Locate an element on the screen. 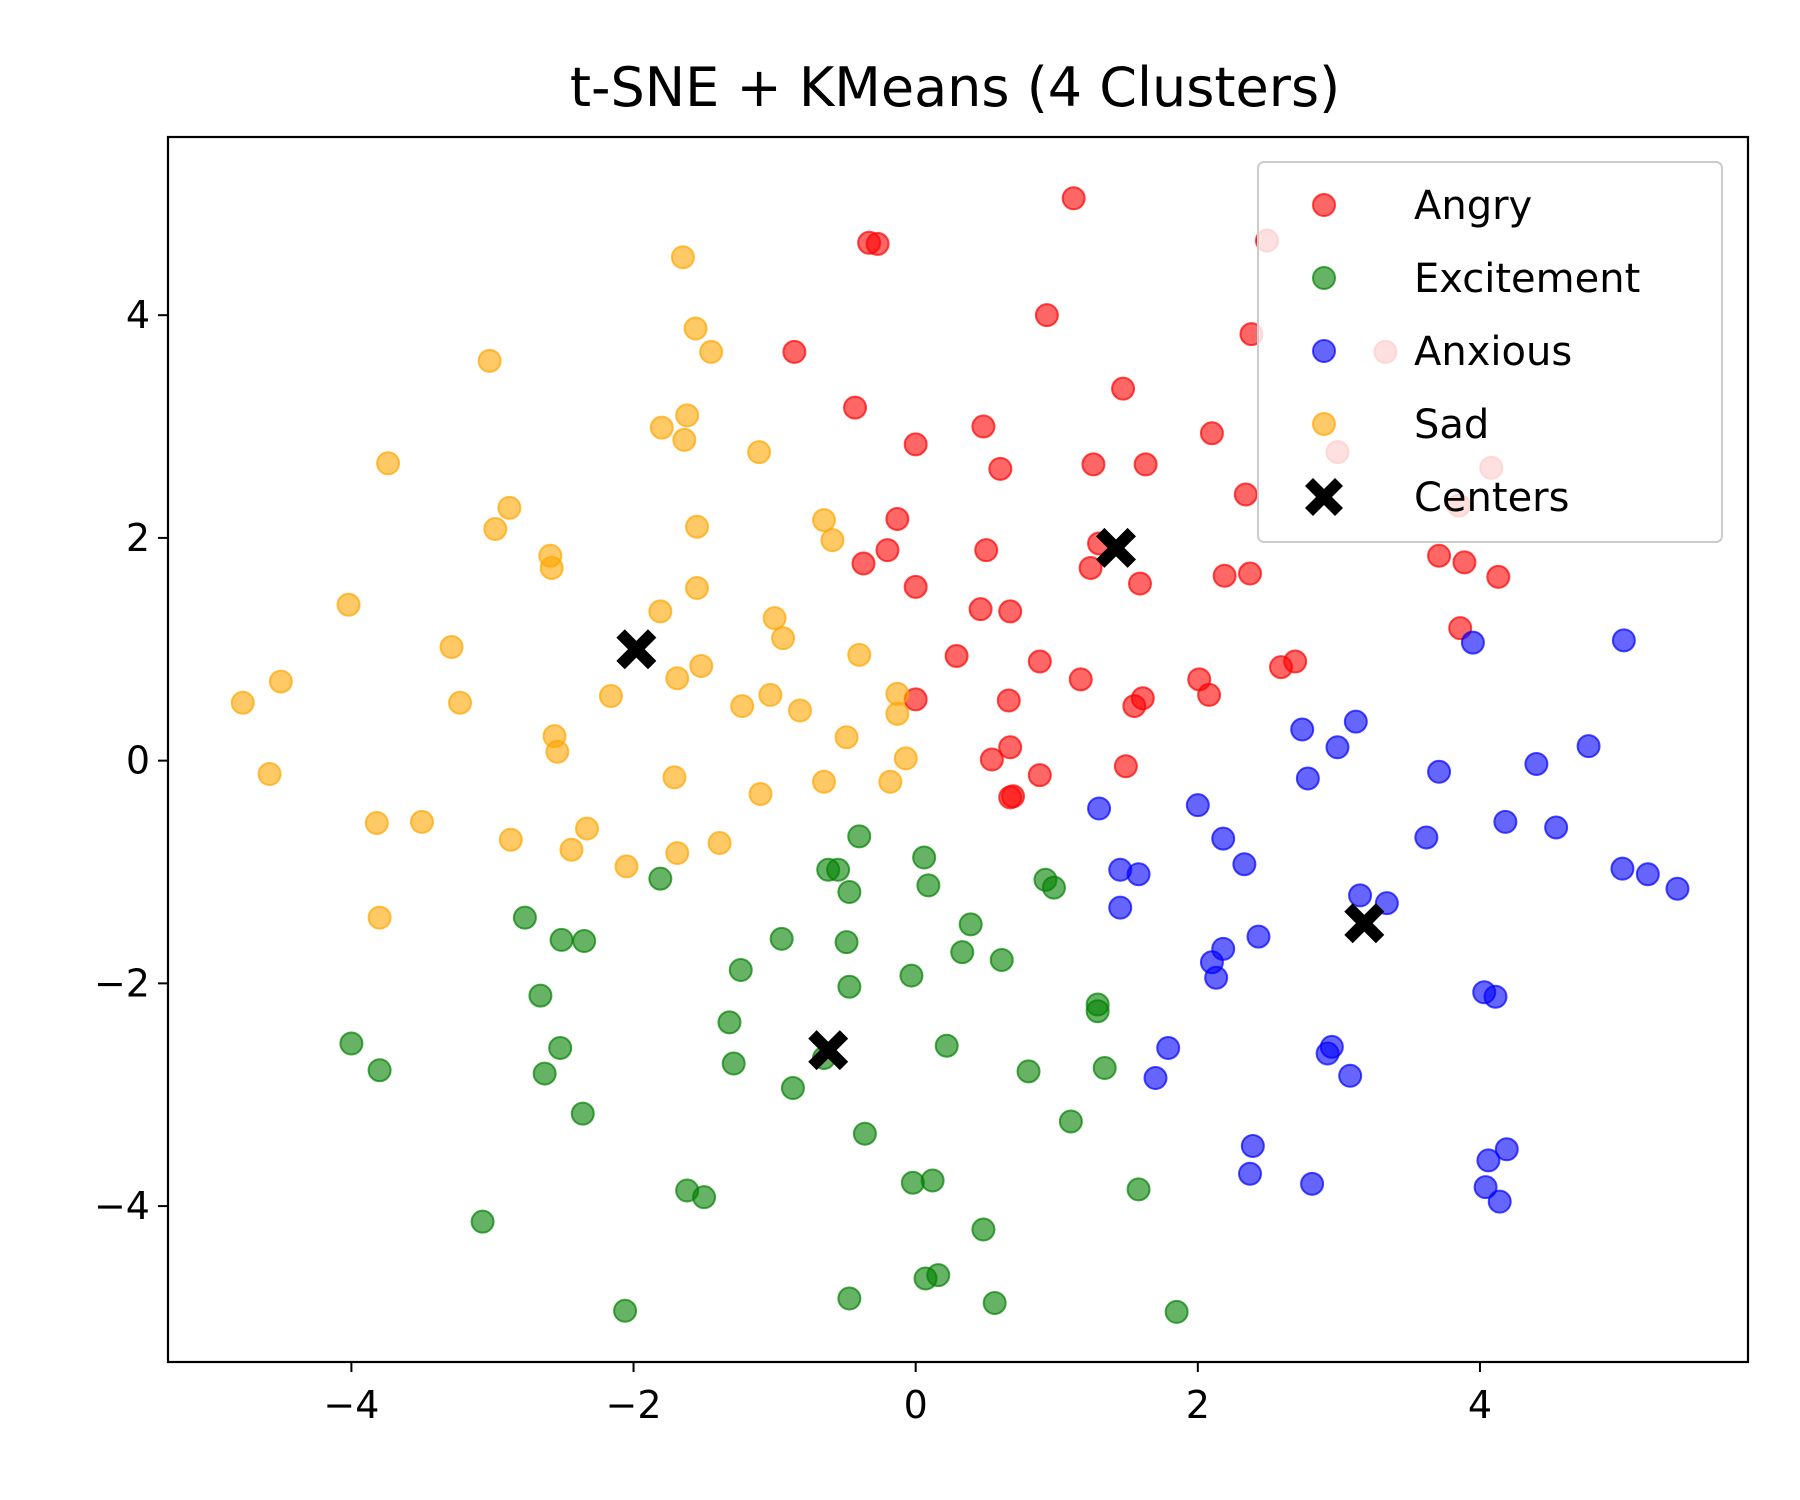 Image resolution: width=1800 pixels, height=1500 pixels. x-tick-label: 2 is located at coordinates (1198, 1405).